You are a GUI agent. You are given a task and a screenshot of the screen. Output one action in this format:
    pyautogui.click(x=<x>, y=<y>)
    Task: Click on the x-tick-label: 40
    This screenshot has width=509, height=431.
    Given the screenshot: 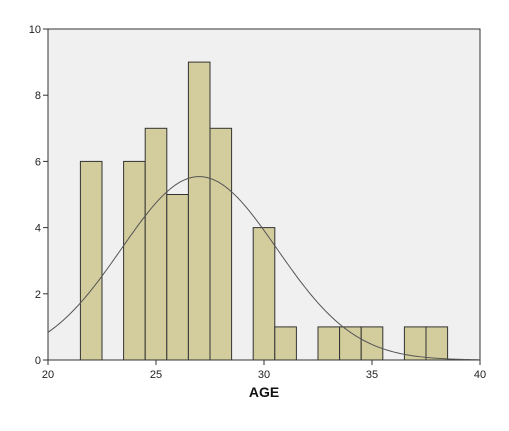 What is the action you would take?
    pyautogui.click(x=480, y=375)
    